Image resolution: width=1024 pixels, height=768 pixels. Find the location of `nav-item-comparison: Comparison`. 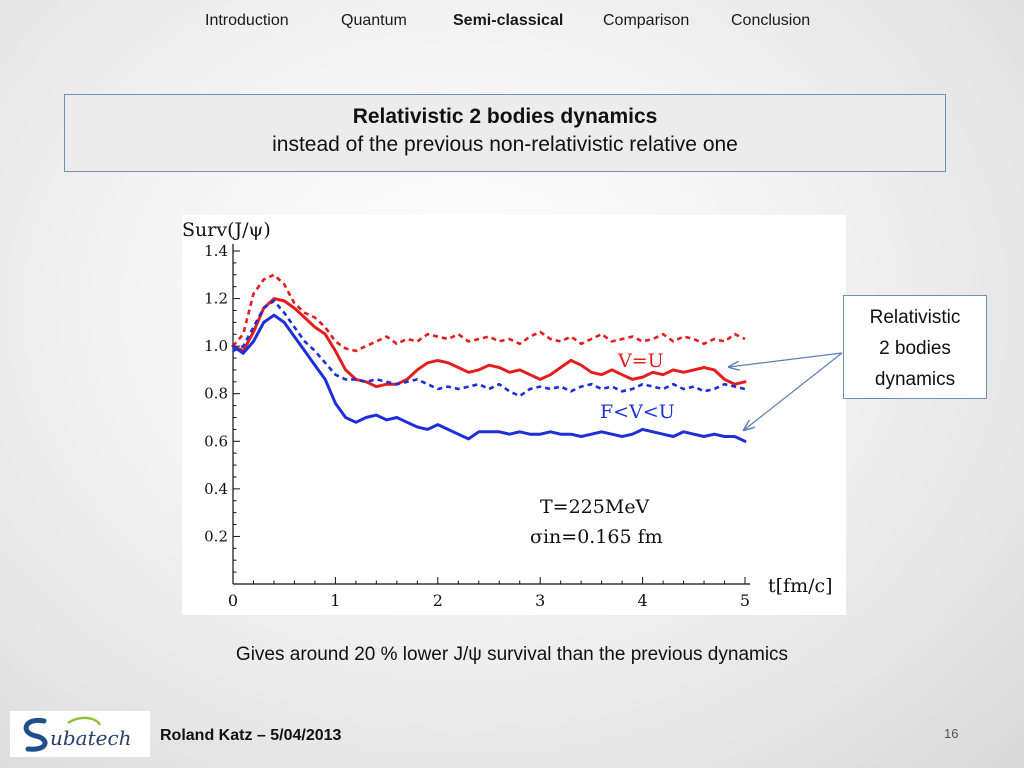

nav-item-comparison: Comparison is located at coordinates (646, 20).